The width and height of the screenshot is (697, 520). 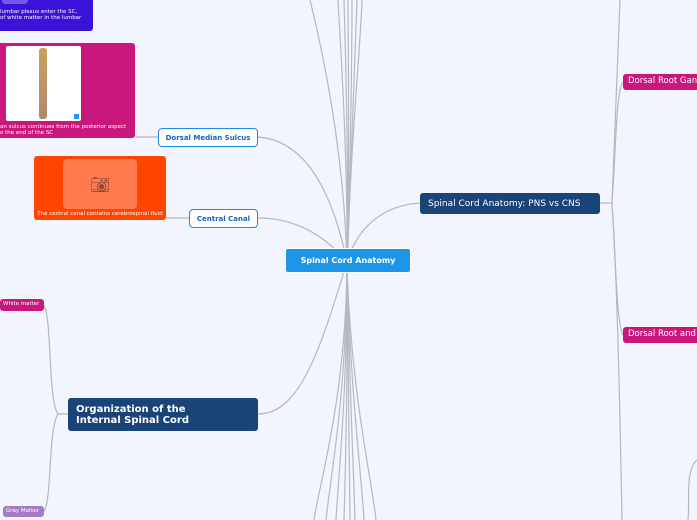 What do you see at coordinates (208, 137) in the screenshot?
I see `topic-dorsal-median-sulcus: Dorsal Median Sulcus` at bounding box center [208, 137].